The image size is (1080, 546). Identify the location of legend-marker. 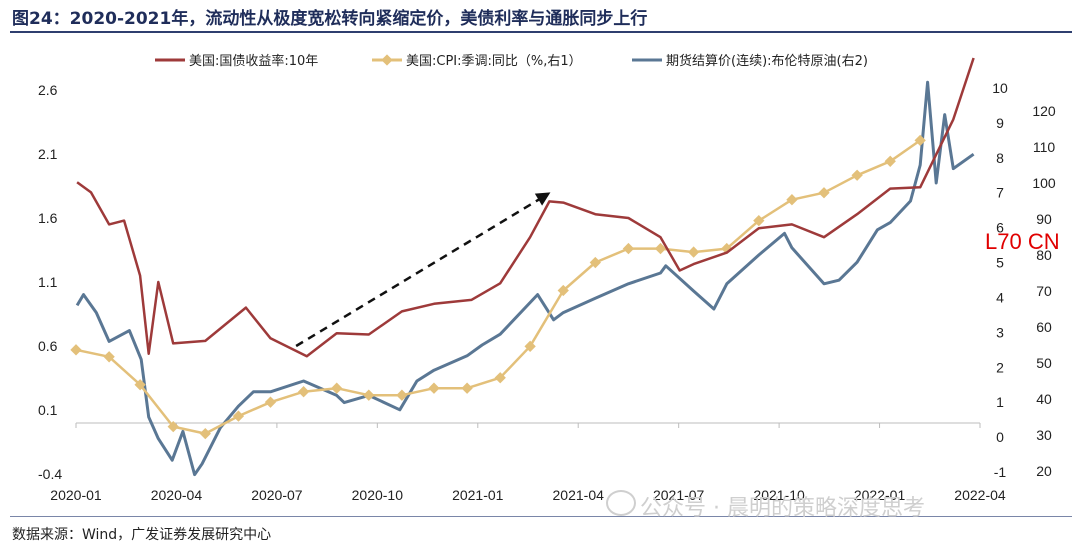
(387, 60).